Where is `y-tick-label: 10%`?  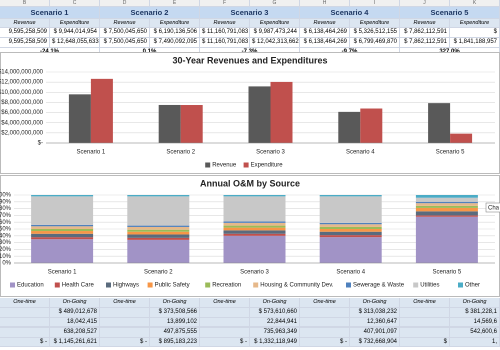
y-tick-label: 10% is located at coordinates (6, 257).